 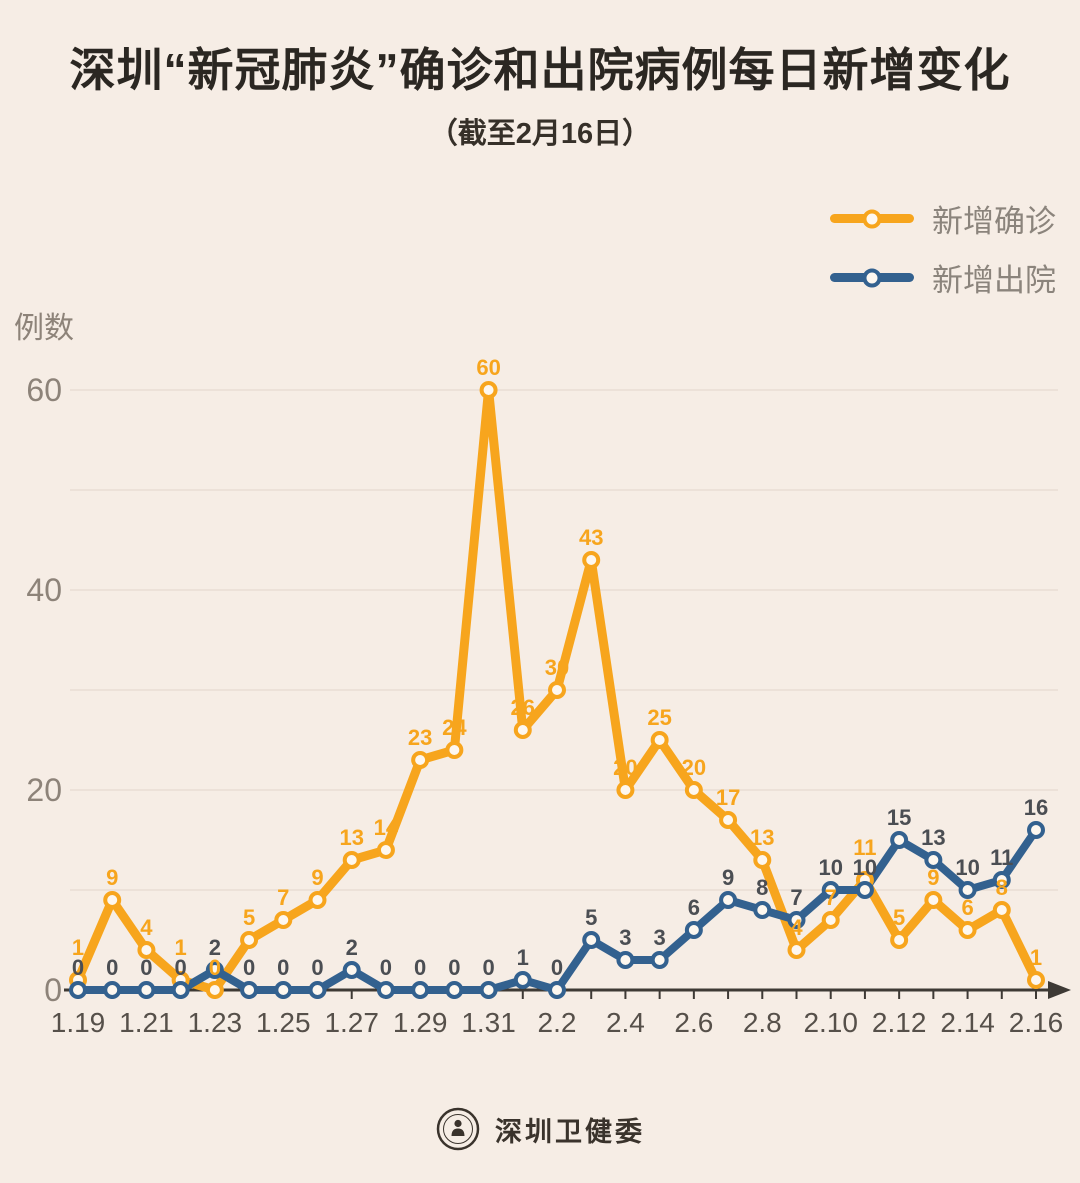 I want to click on x-axis-tick-label: 2.12, so click(x=899, y=1022).